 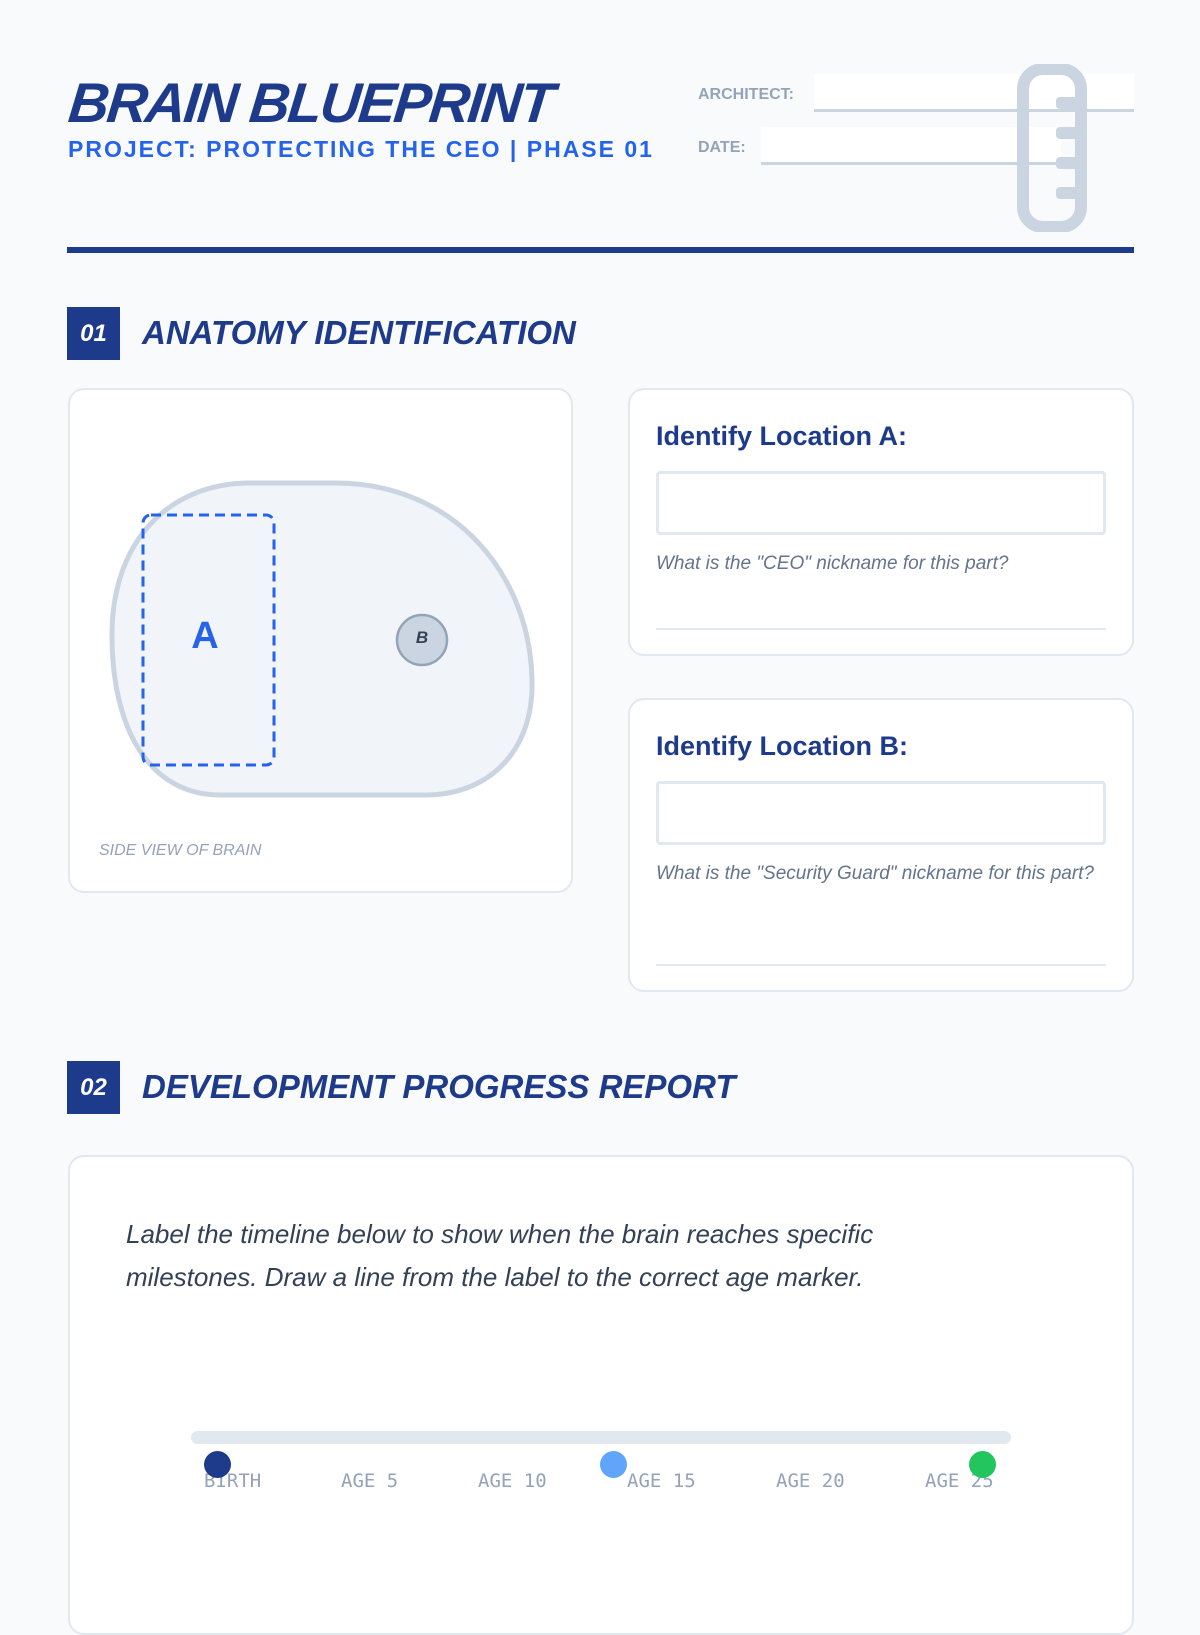 I want to click on location-b-marker, so click(x=422, y=640).